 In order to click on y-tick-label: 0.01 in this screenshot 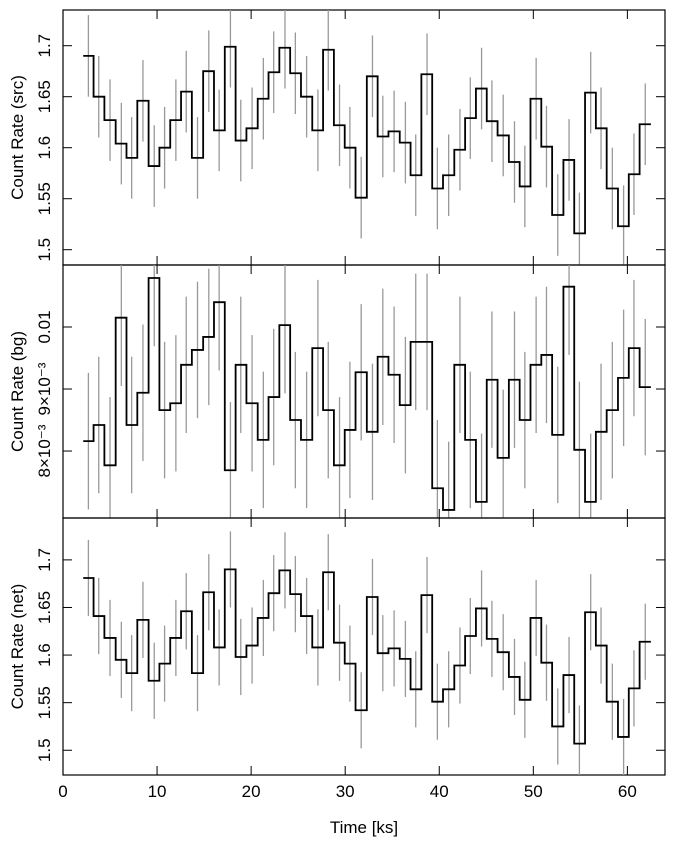, I will do `click(44, 326)`.